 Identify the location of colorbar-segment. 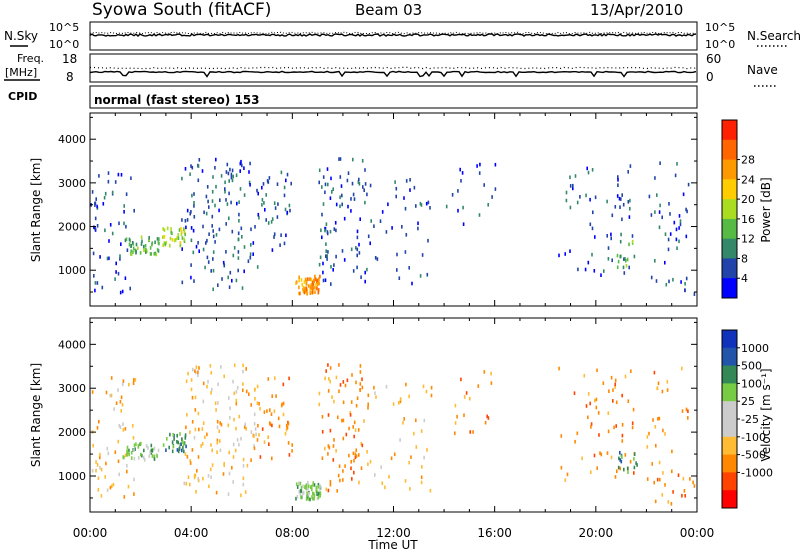
(729, 481).